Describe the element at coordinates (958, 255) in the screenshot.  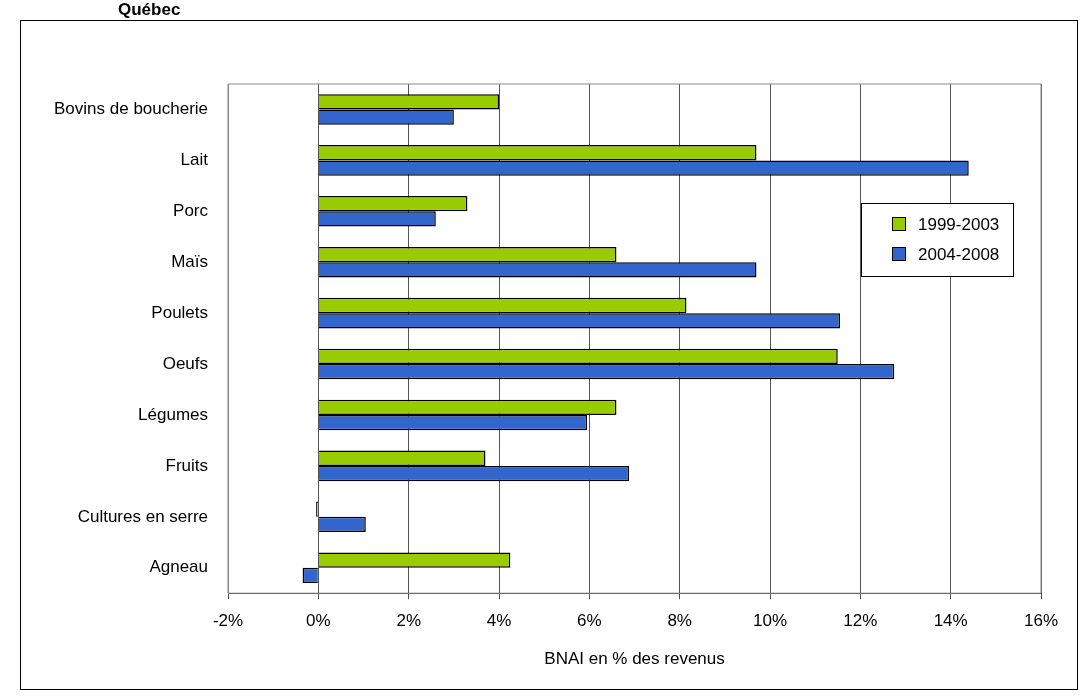
I see `legend-label: 2004-2008` at that location.